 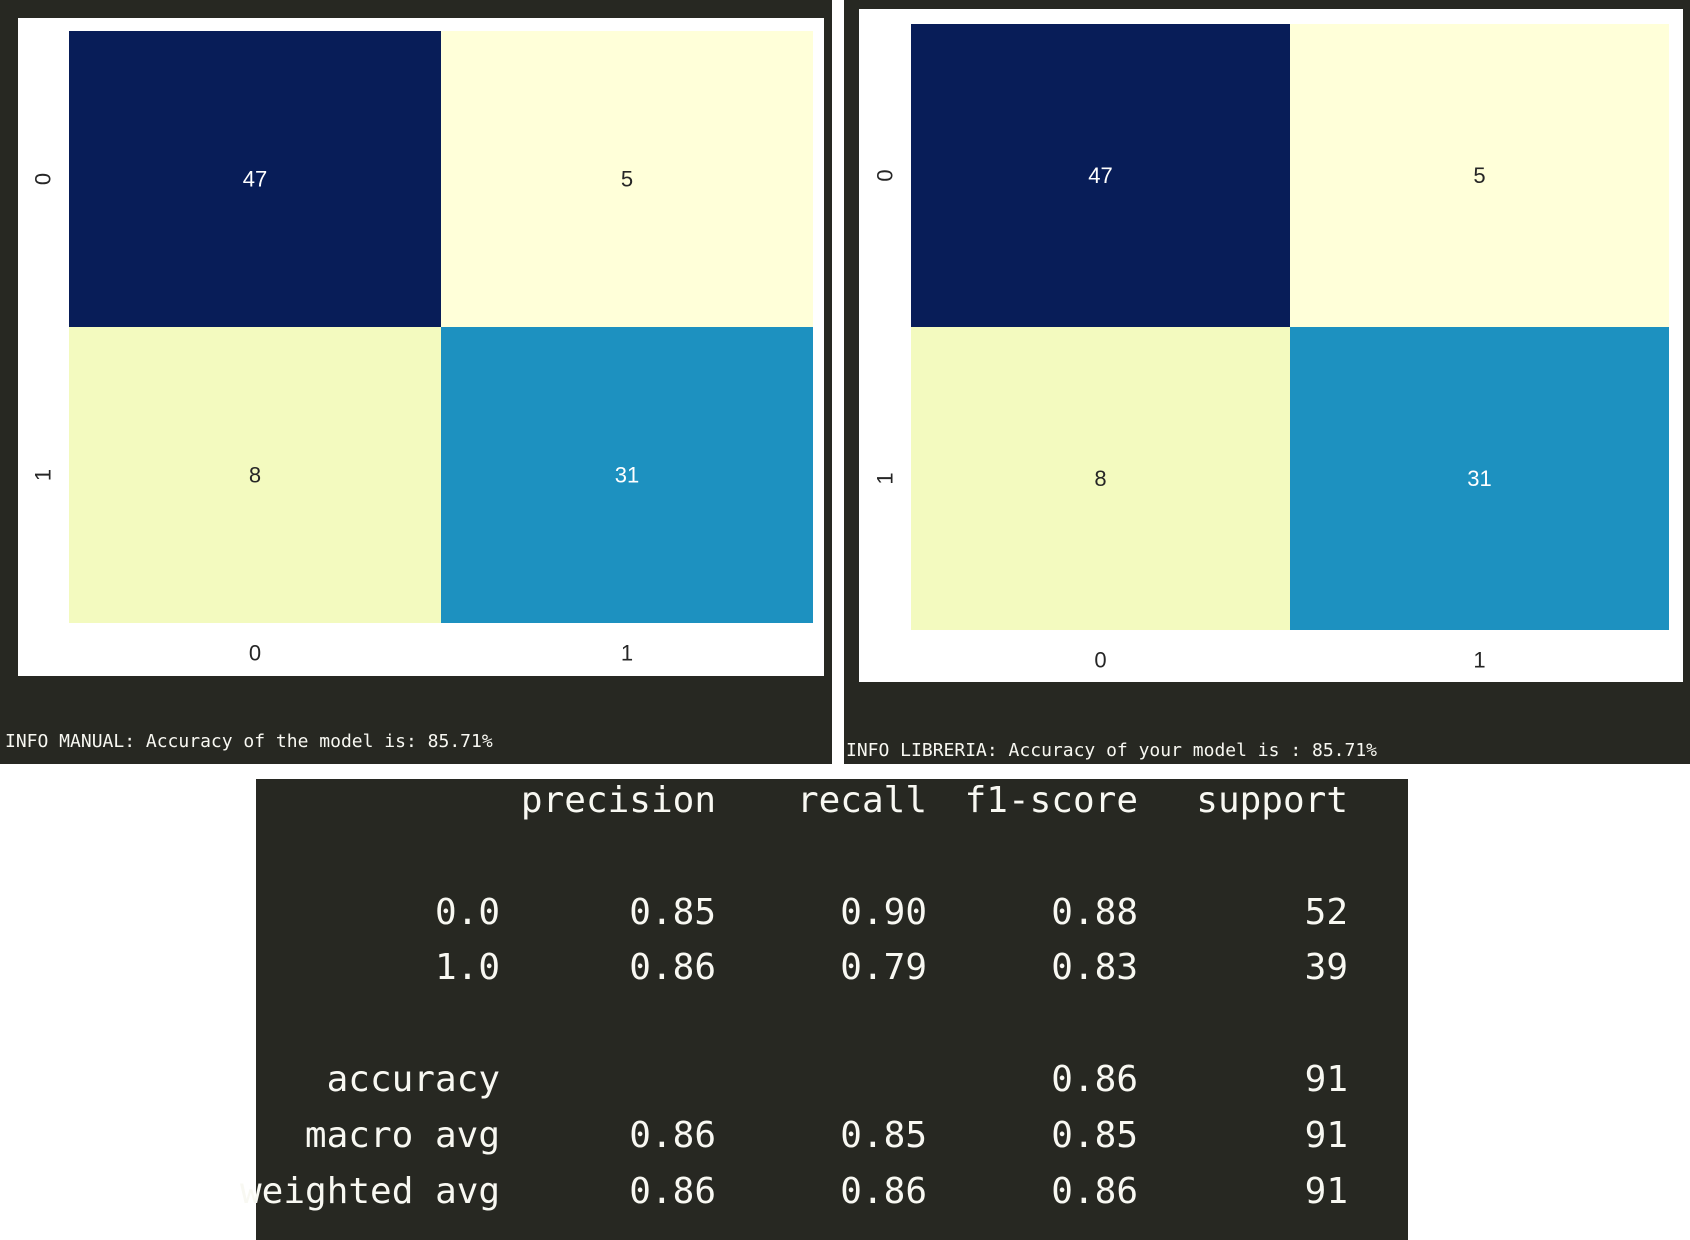 What do you see at coordinates (370, 1191) in the screenshot?
I see `report-row-label: weighted avg` at bounding box center [370, 1191].